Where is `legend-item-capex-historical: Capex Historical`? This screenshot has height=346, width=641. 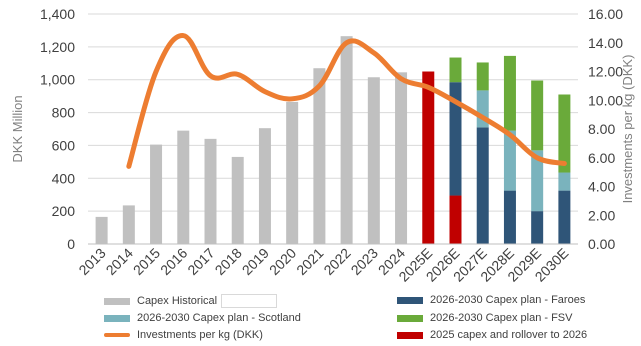 legend-item-capex-historical: Capex Historical is located at coordinates (191, 301).